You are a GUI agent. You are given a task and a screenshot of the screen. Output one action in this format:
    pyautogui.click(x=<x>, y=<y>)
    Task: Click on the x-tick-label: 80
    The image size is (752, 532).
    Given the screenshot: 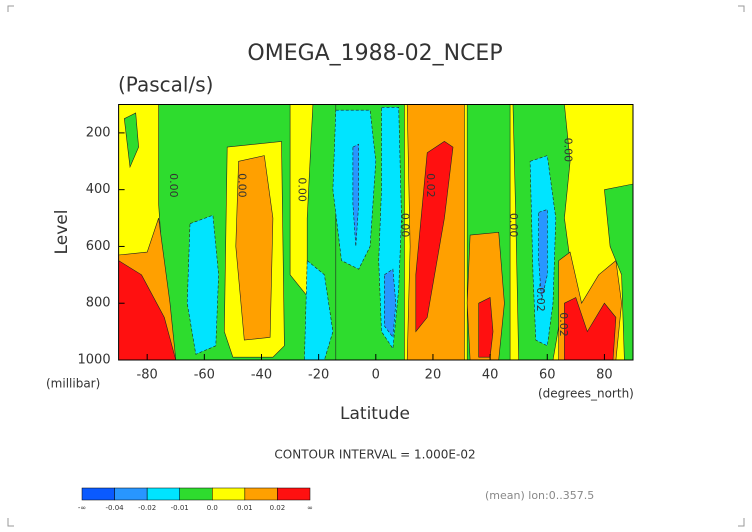 What is the action you would take?
    pyautogui.click(x=604, y=375)
    